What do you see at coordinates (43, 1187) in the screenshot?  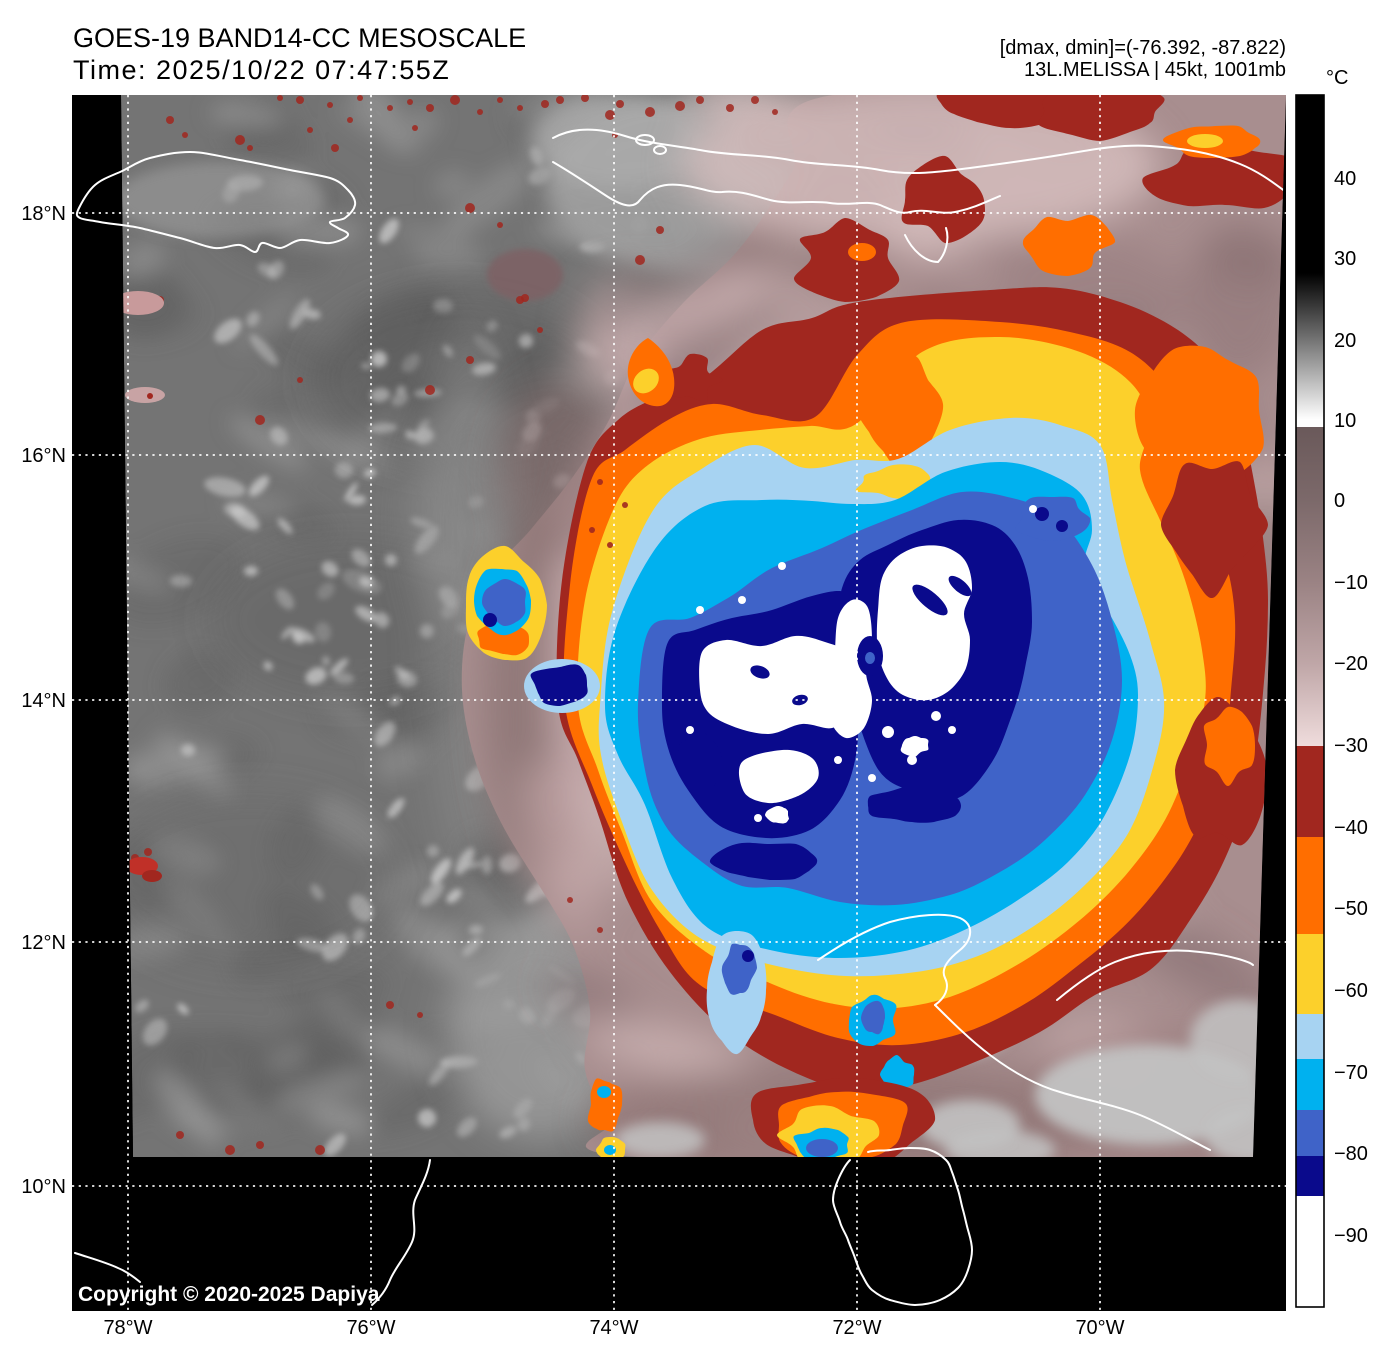 I see `svg-text: 10°N` at bounding box center [43, 1187].